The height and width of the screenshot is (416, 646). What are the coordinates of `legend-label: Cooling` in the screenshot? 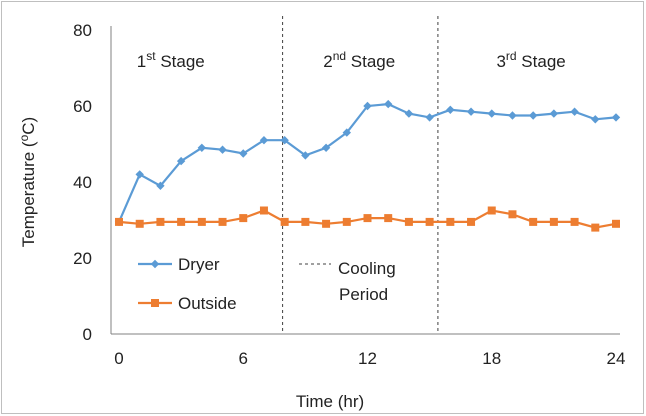 It's located at (367, 268).